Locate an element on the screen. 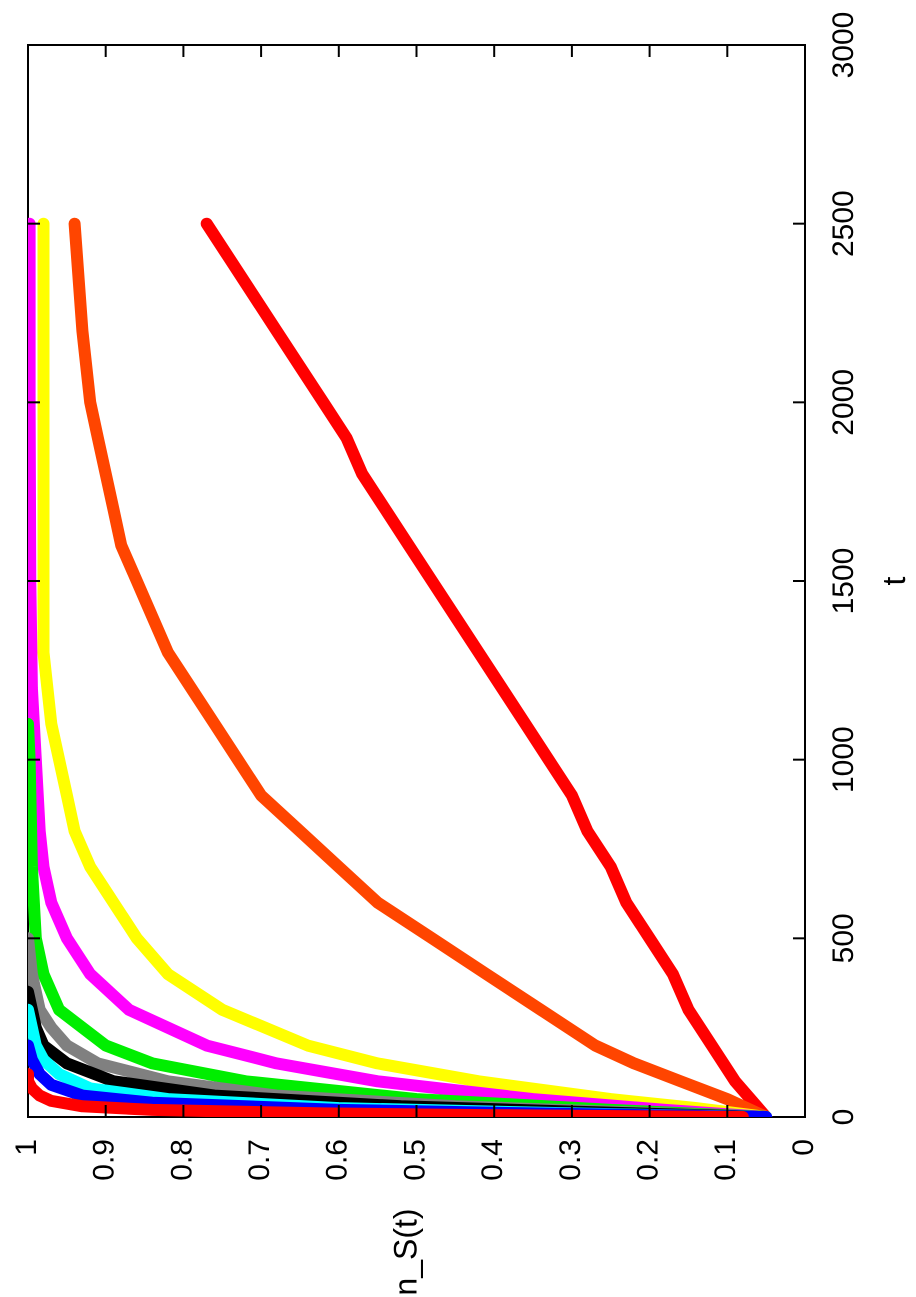  y-tick-label: 0.4 is located at coordinates (492, 1160).